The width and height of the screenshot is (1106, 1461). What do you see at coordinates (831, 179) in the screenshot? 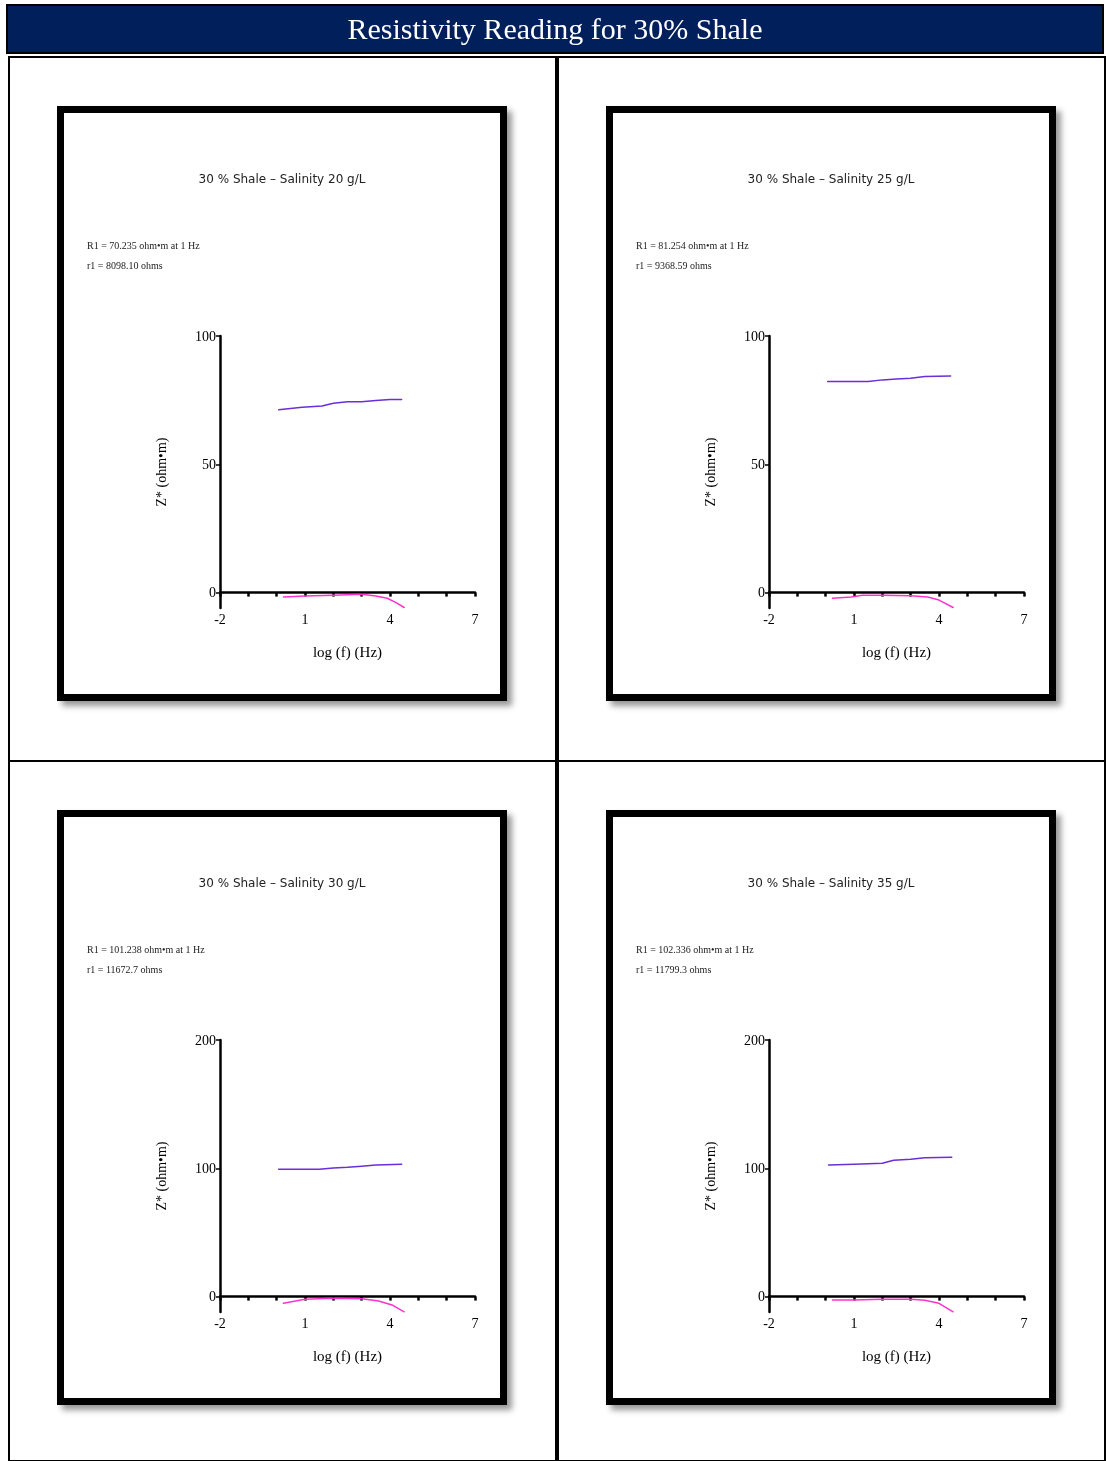
I see `chart-title: 30 % Shale – Salinity 25 g/L` at bounding box center [831, 179].